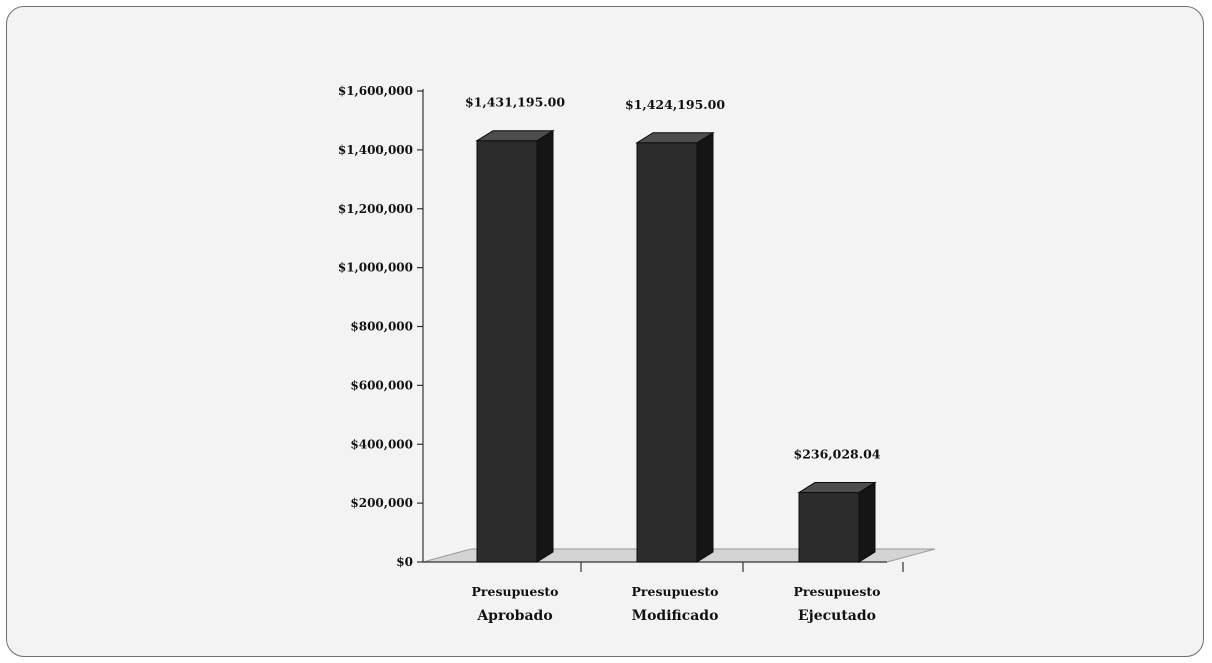 The height and width of the screenshot is (663, 1212). I want to click on x-category-label-line2: Modificado, so click(675, 616).